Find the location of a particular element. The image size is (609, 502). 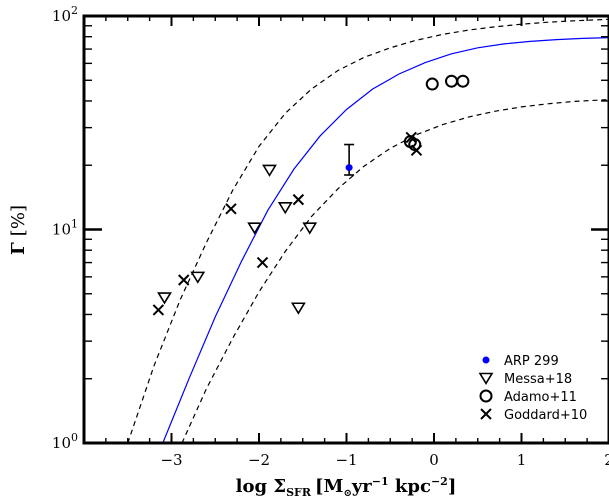

legend-entry-goddard-10: Goddard+10 is located at coordinates (533, 415).